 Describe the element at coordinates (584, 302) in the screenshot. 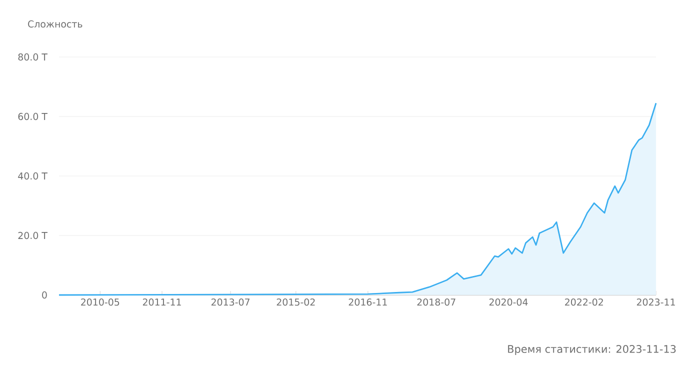

I see `x-tick-label: 2022-02` at that location.